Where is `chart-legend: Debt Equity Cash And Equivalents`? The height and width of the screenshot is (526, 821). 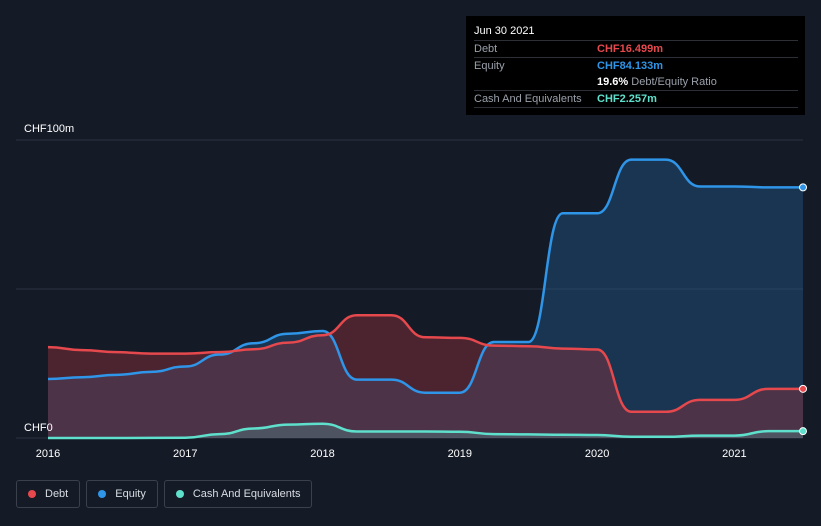
chart-legend: Debt Equity Cash And Equivalents is located at coordinates (164, 494).